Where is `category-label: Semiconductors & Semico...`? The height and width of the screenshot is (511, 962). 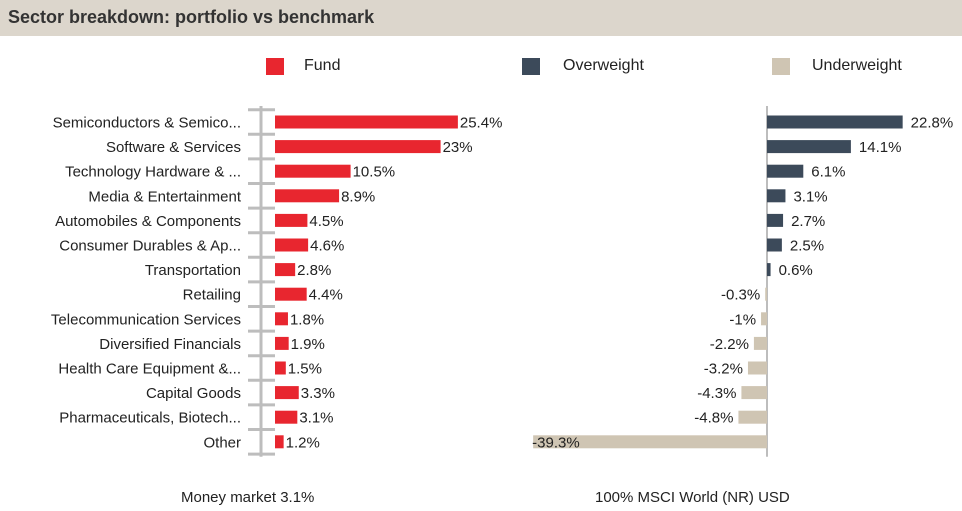
category-label: Semiconductors & Semico... is located at coordinates (147, 123).